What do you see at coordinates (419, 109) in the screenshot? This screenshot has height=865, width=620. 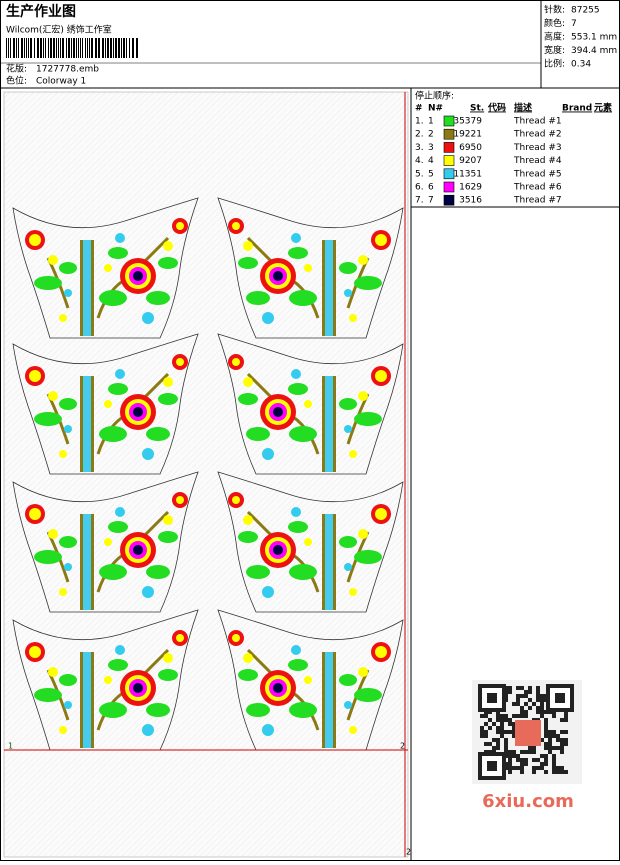 I see `column-header: #` at bounding box center [419, 109].